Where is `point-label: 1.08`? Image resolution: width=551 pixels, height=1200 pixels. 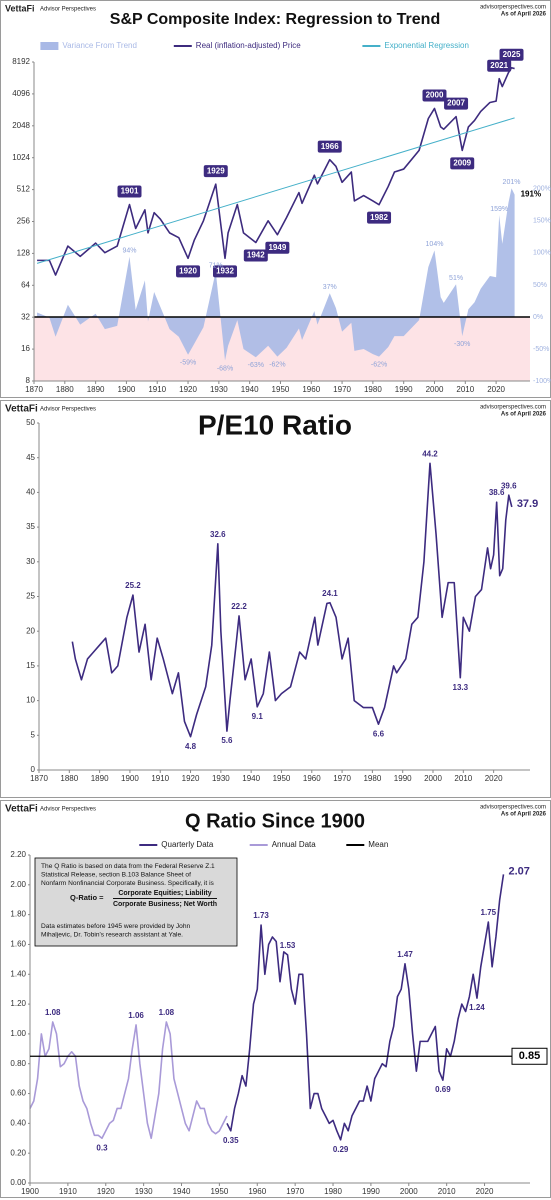 point-label: 1.08 is located at coordinates (53, 1012).